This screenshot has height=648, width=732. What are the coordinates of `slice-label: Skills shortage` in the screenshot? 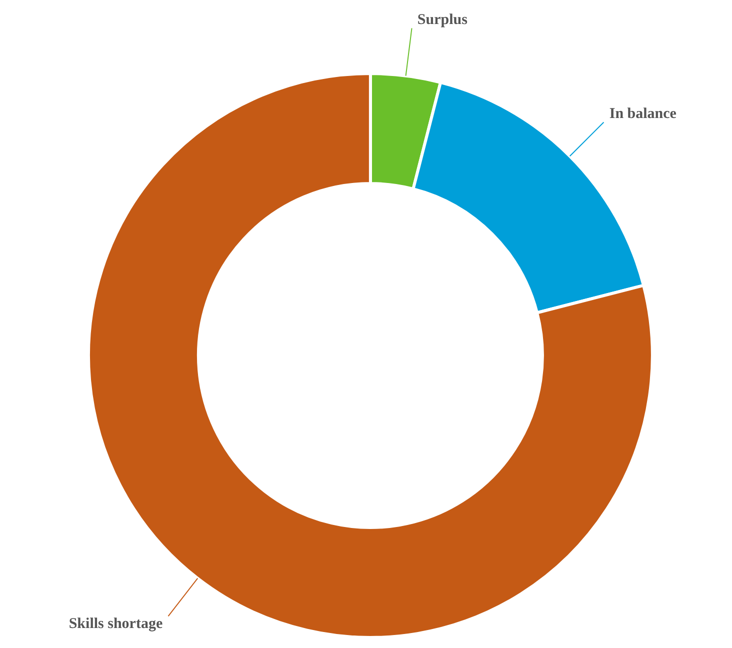 It's located at (115, 624).